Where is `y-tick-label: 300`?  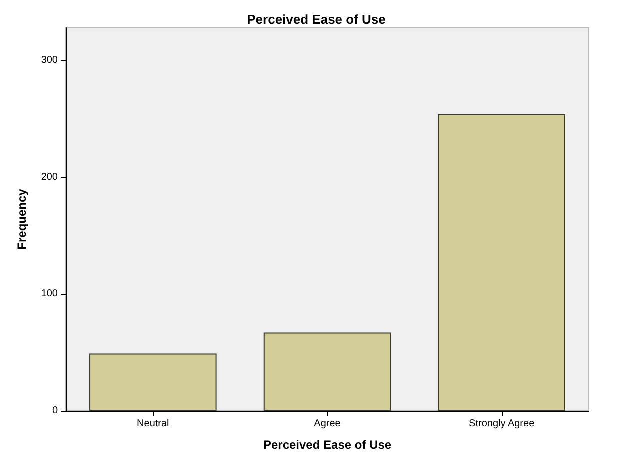
y-tick-label: 300 is located at coordinates (49, 60).